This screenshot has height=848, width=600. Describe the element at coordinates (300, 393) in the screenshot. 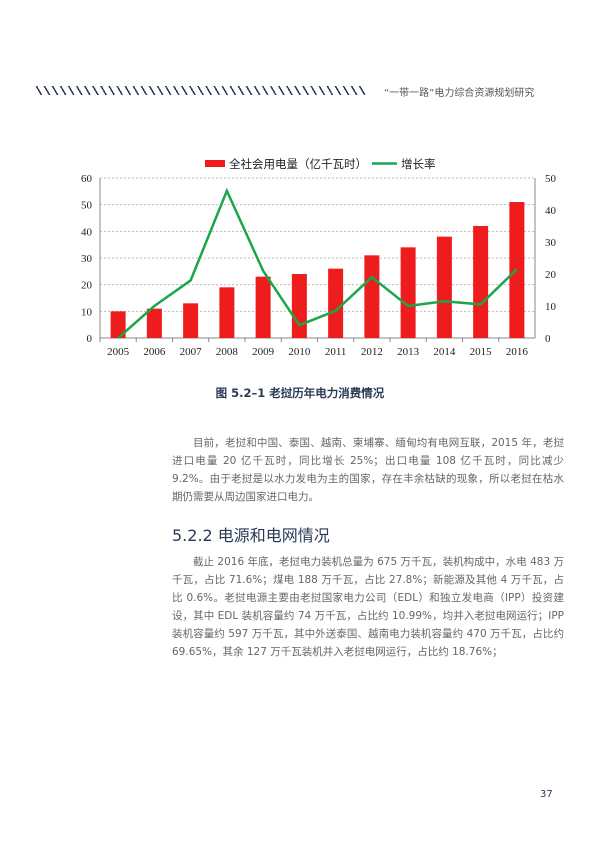

I see `figure-caption: 图 5.2–1 老挝历年电力消费情况` at that location.